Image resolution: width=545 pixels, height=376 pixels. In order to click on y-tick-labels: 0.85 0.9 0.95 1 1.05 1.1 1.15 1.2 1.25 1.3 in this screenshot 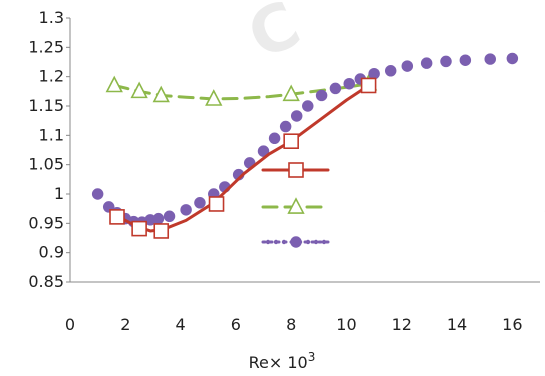, I will do `click(49, 149)`.